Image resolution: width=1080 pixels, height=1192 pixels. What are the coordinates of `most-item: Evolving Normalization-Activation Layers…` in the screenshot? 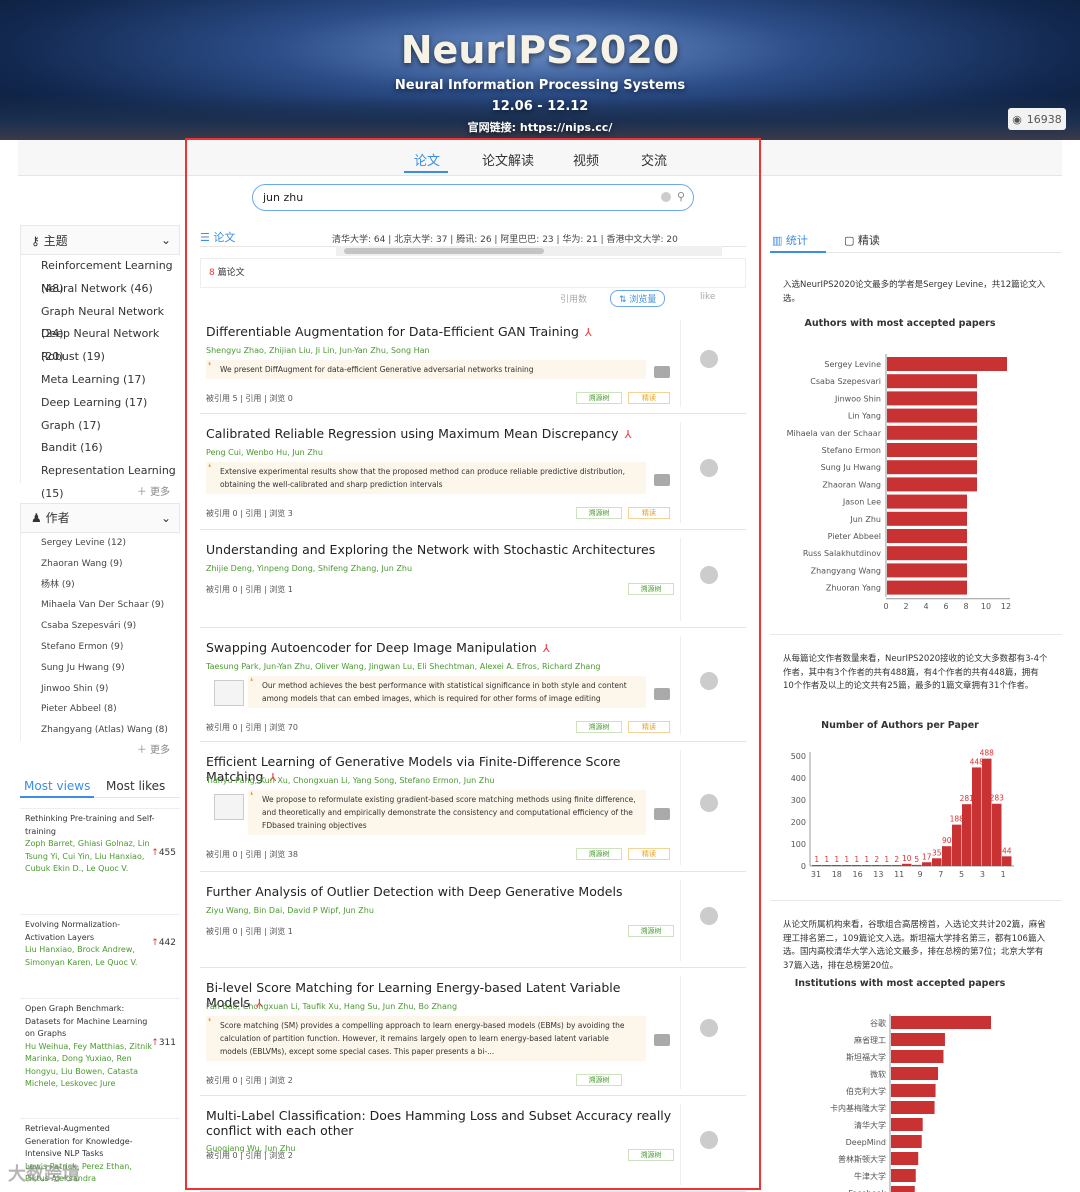 It's located at (100, 941).